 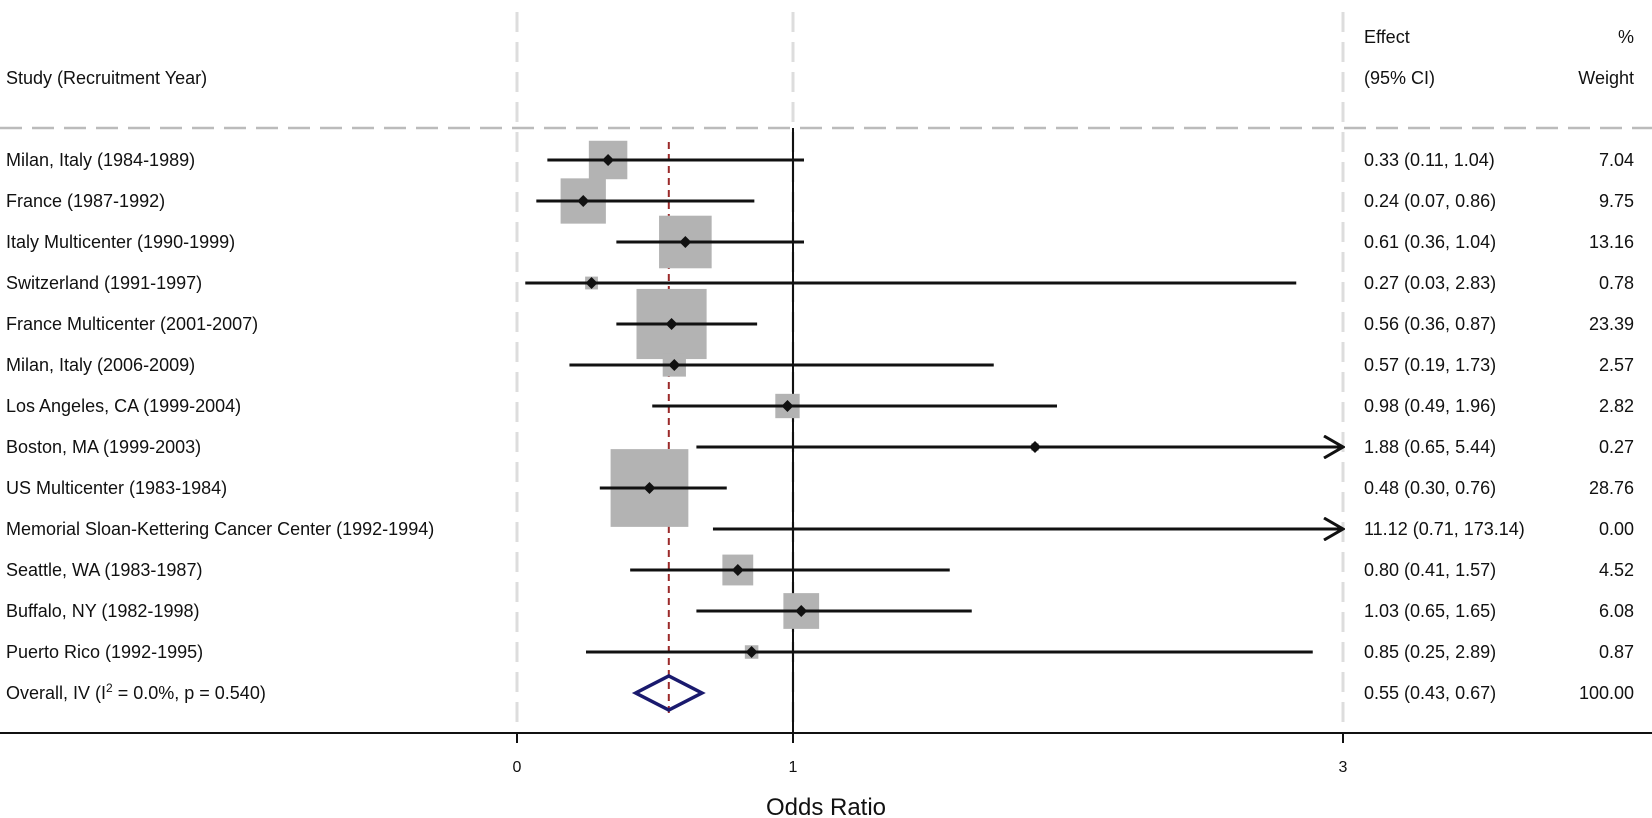 What do you see at coordinates (1430, 242) in the screenshot?
I see `effect-ci-value: 0.61 (0.36, 1.04)` at bounding box center [1430, 242].